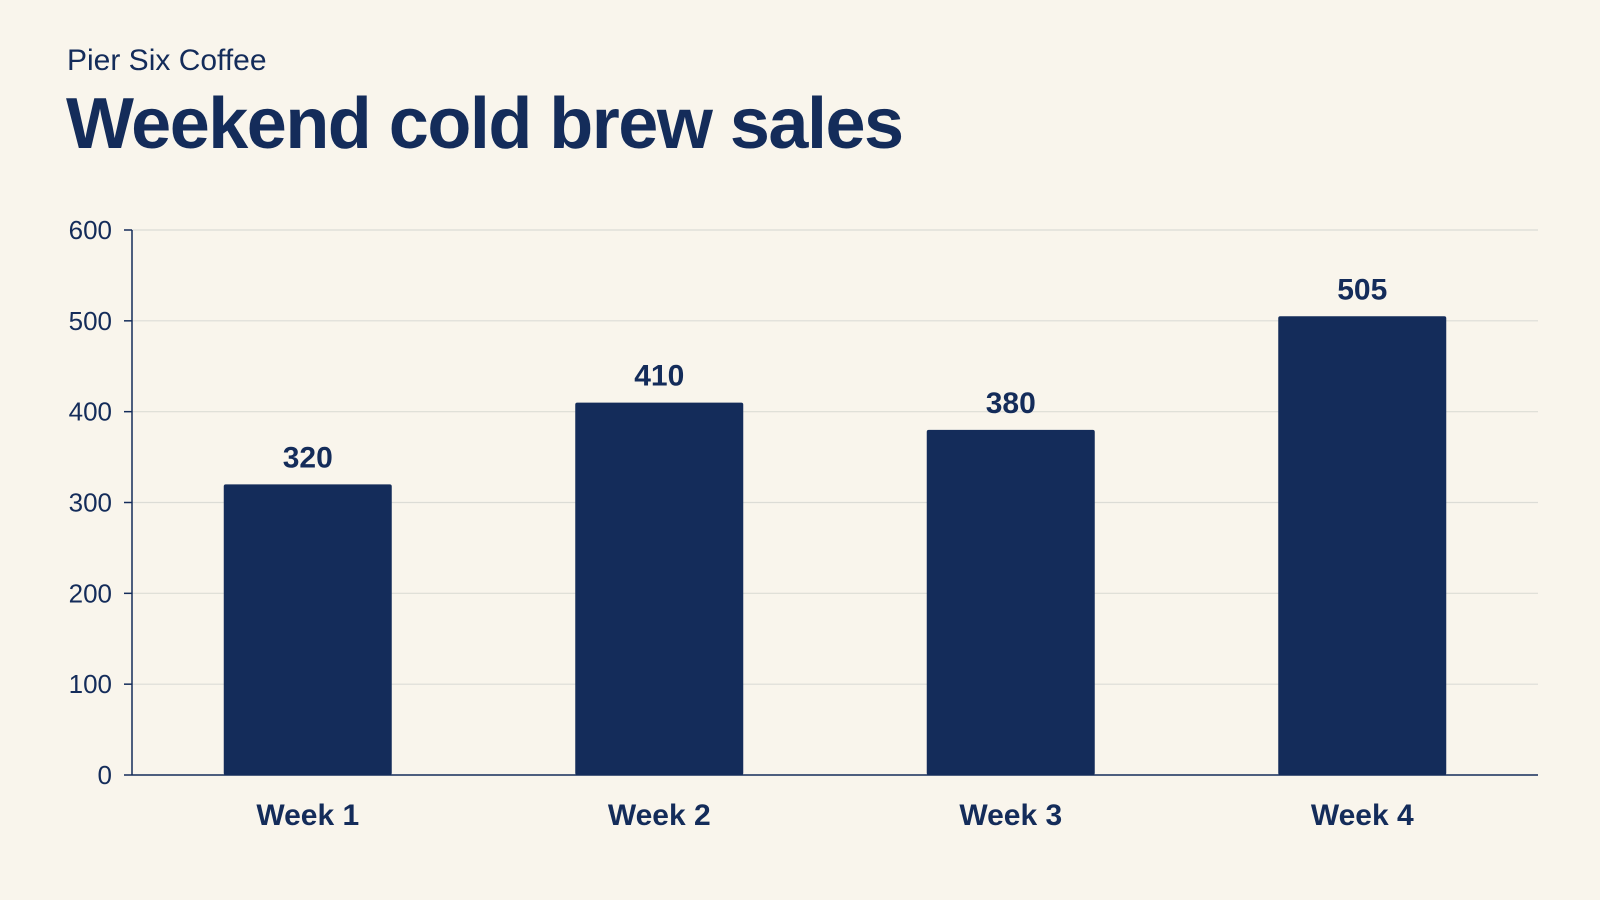 Image resolution: width=1600 pixels, height=900 pixels. I want to click on x-tick-label: Week 1, so click(307, 815).